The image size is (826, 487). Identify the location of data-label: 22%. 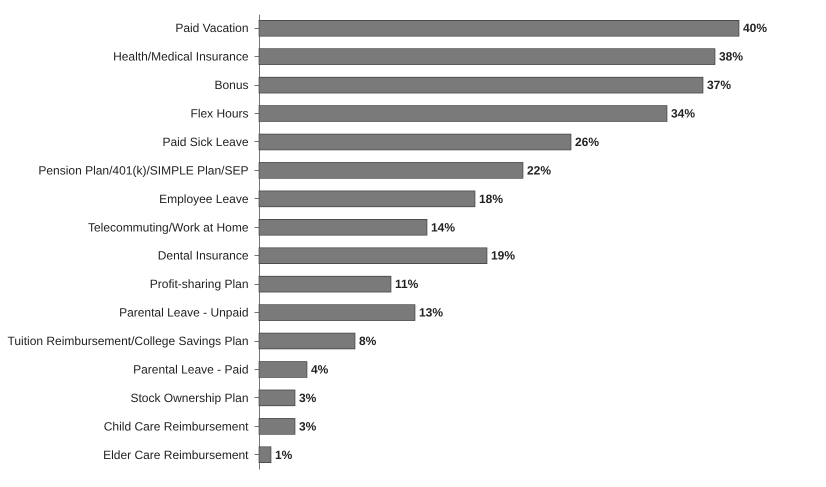
(539, 170).